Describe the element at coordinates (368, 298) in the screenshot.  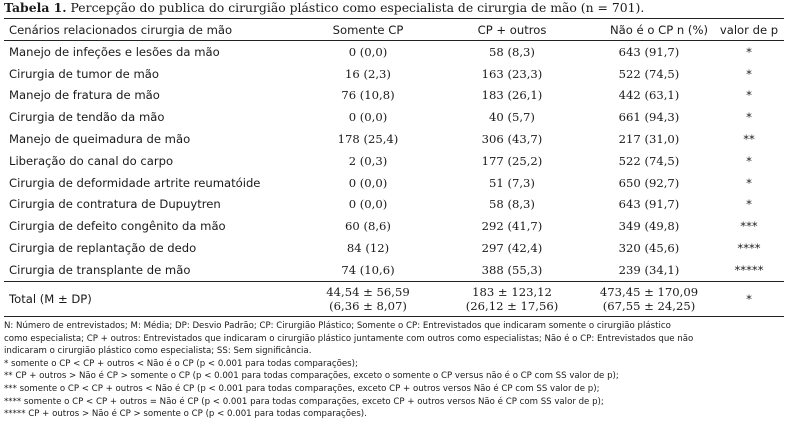
I see `total-somente-cp: 44,54 ± 56,59 (6,36 ± 8,07)` at that location.